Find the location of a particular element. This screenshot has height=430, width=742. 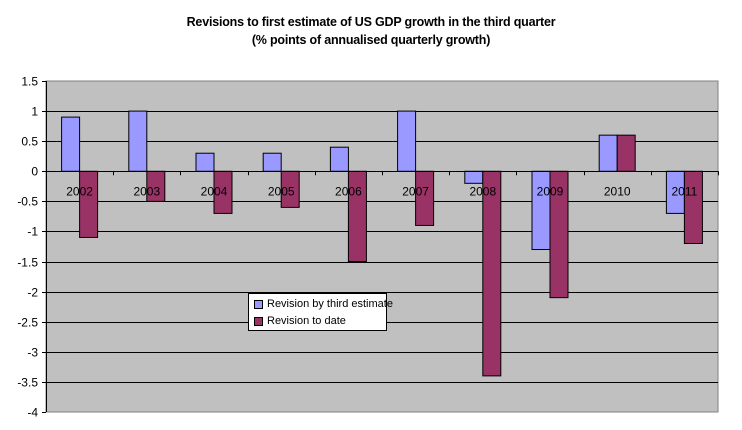

x-tick-label: 2005 is located at coordinates (281, 191).